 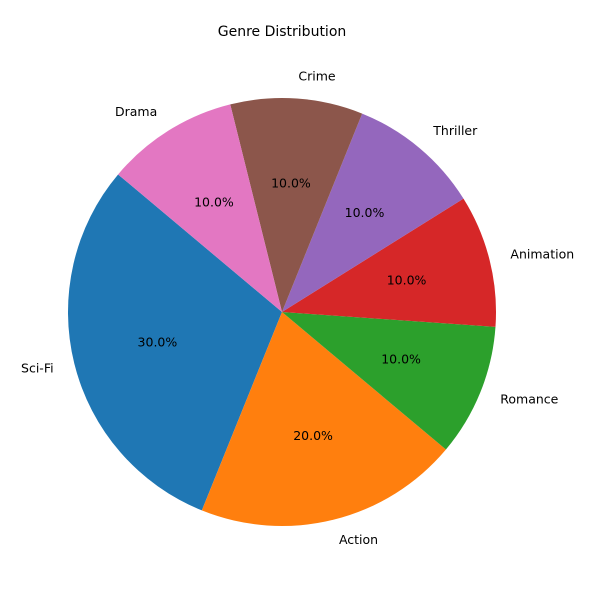 What do you see at coordinates (37, 367) in the screenshot?
I see `slice-label-sci-fi: Sci-Fi` at bounding box center [37, 367].